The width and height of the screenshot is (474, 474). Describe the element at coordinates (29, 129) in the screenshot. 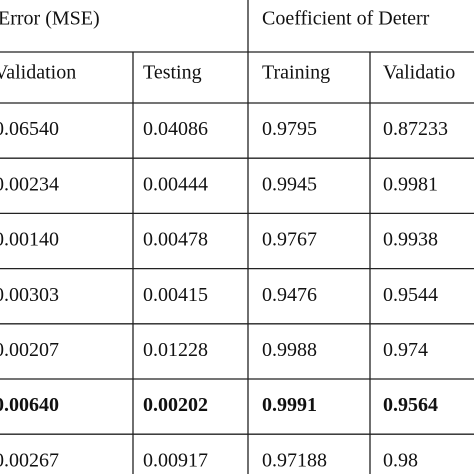

I see `cell: 0.06540` at that location.